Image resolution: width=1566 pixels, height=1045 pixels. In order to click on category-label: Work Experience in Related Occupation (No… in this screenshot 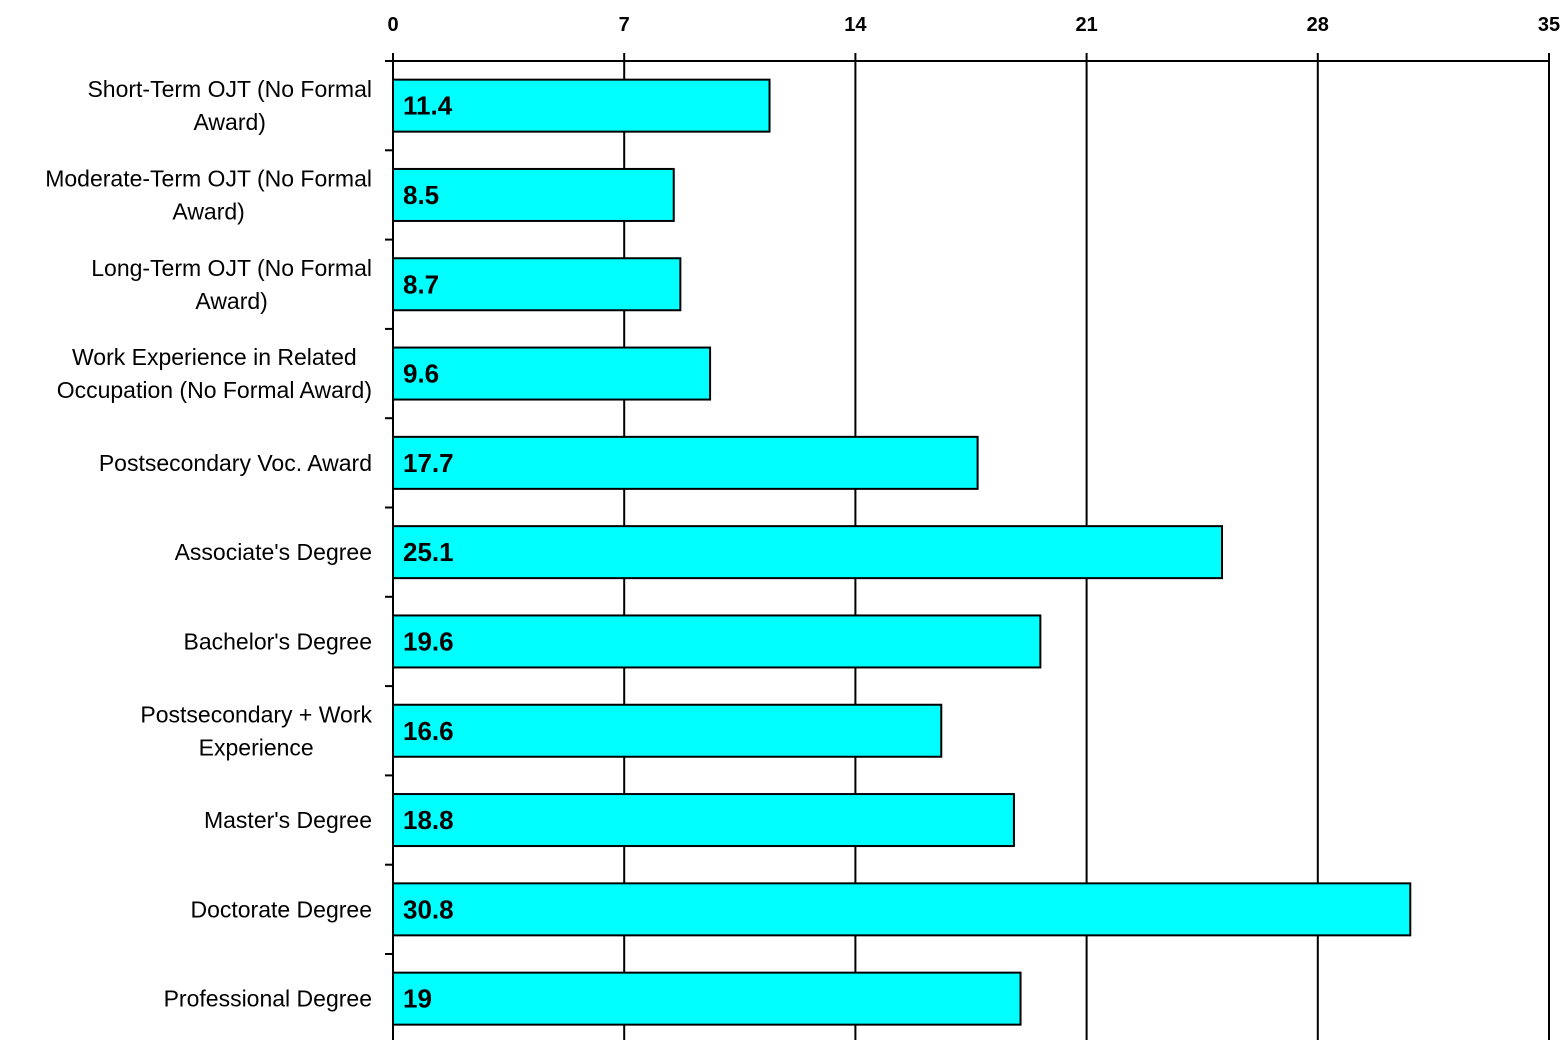, I will do `click(214, 373)`.